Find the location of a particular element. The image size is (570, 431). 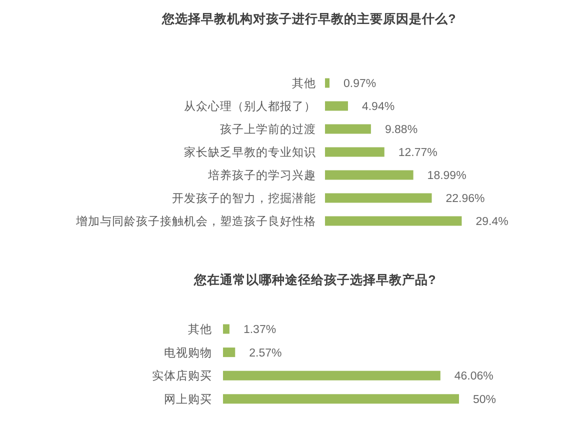

value-label: 50% is located at coordinates (484, 400).